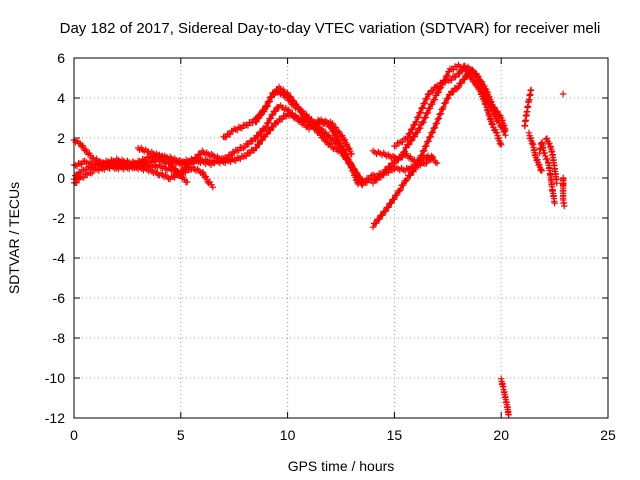 The image size is (640, 480). Describe the element at coordinates (55, 378) in the screenshot. I see `y-tick-label: -10` at that location.